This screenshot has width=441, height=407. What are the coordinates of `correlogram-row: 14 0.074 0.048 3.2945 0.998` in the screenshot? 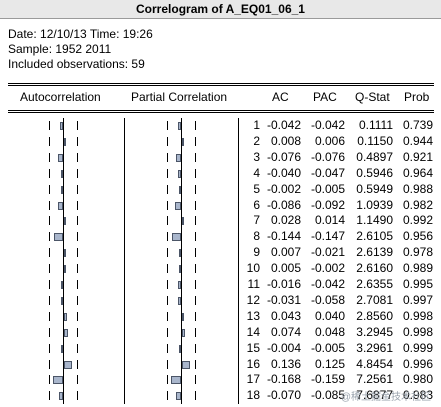 It's located at (220, 333).